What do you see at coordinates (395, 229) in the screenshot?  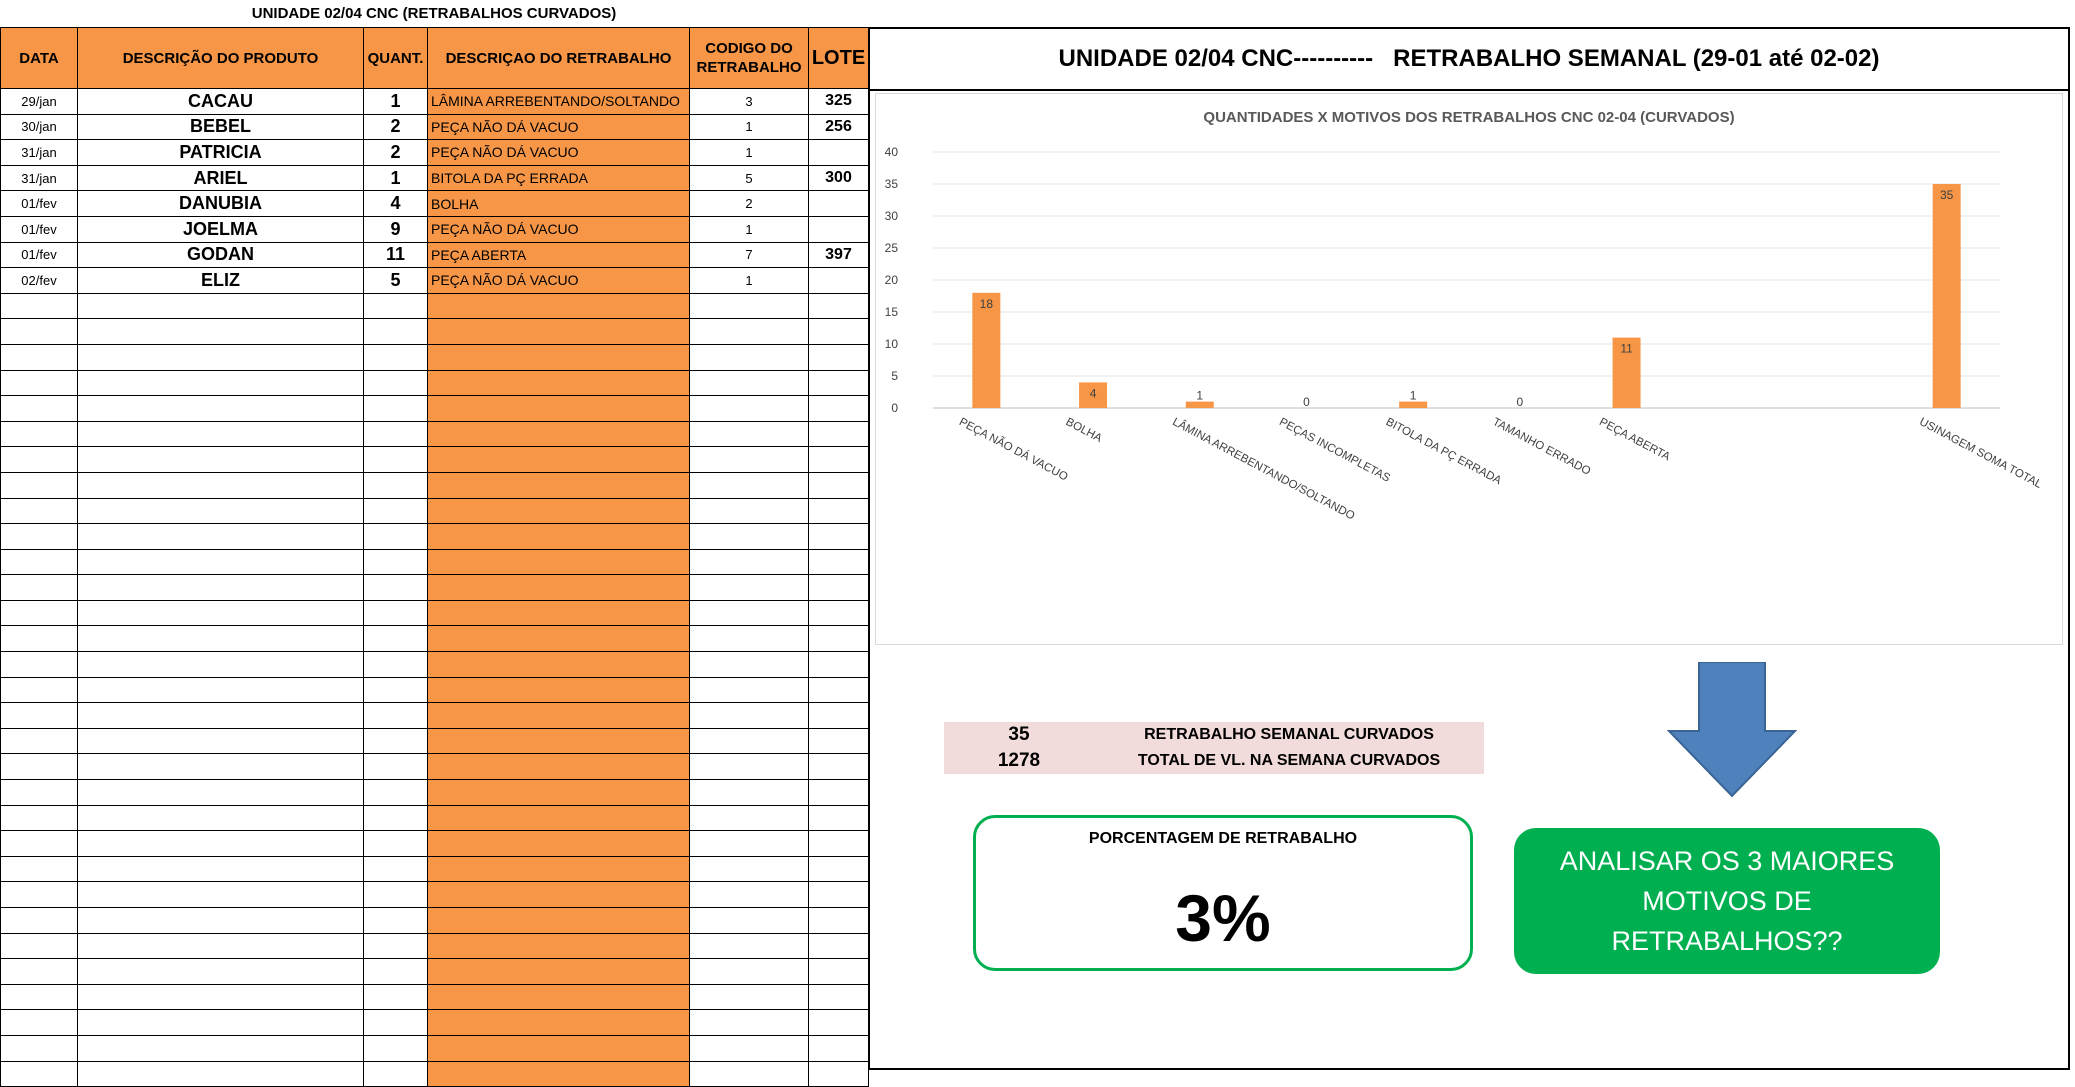 I see `cell-quantity: 9` at bounding box center [395, 229].